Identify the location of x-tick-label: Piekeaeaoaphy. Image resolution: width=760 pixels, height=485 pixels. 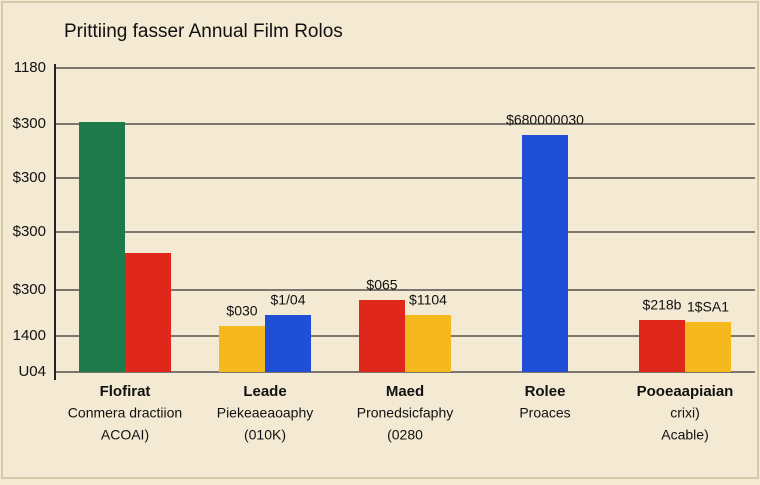
(265, 413).